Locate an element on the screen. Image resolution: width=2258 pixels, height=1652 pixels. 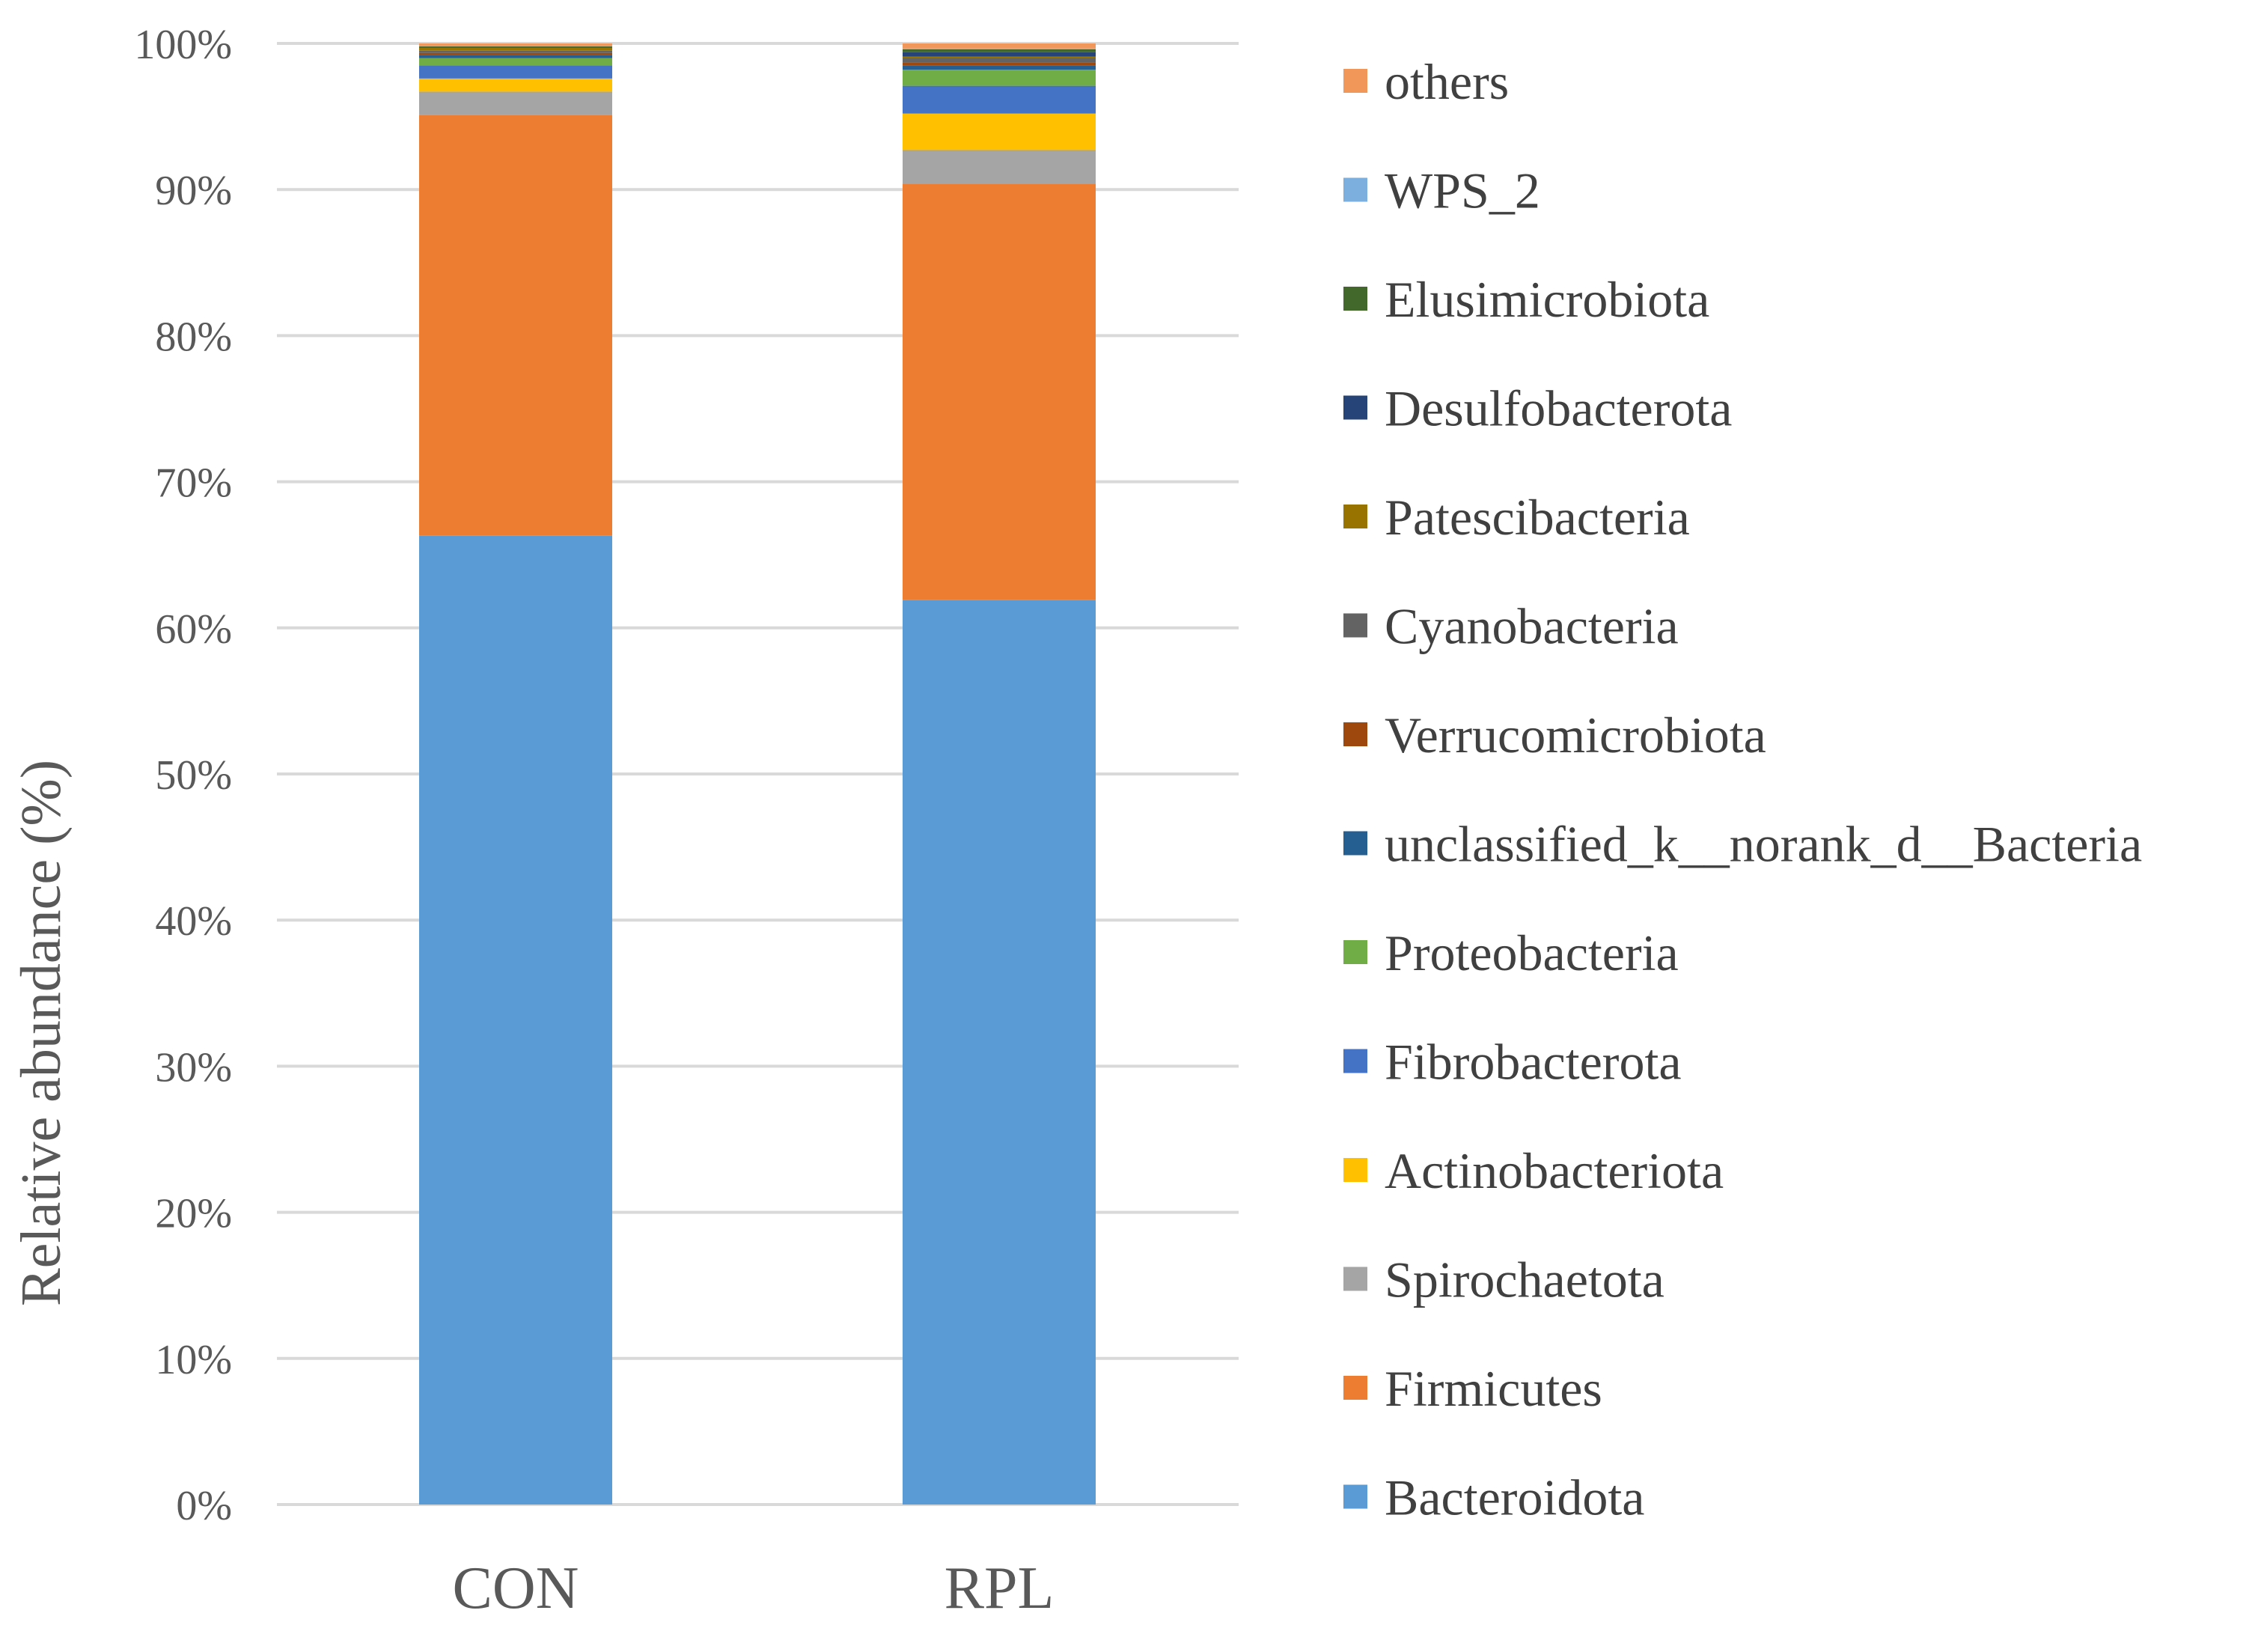
bar-segment-actinobacteriota-con is located at coordinates (515, 85).